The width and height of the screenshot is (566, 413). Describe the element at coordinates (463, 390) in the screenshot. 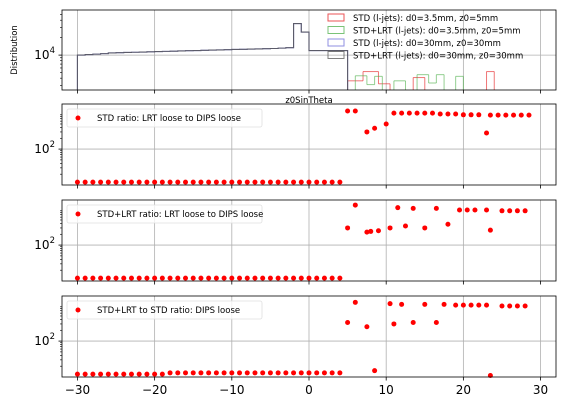

I see `x-tick-label: 20` at that location.